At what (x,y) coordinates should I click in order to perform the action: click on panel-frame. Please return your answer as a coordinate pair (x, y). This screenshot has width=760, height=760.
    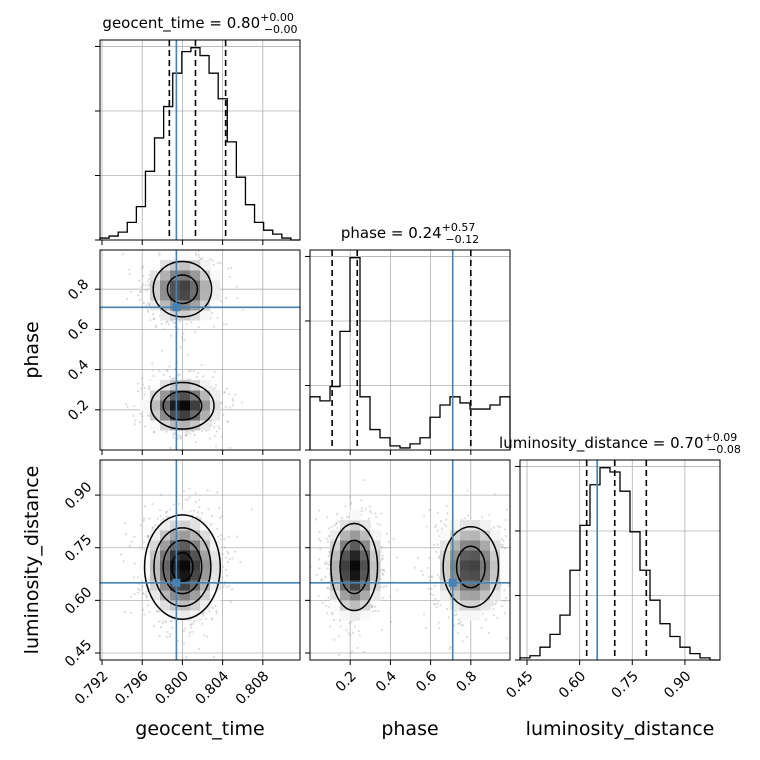
    Looking at the image, I should click on (200, 560).